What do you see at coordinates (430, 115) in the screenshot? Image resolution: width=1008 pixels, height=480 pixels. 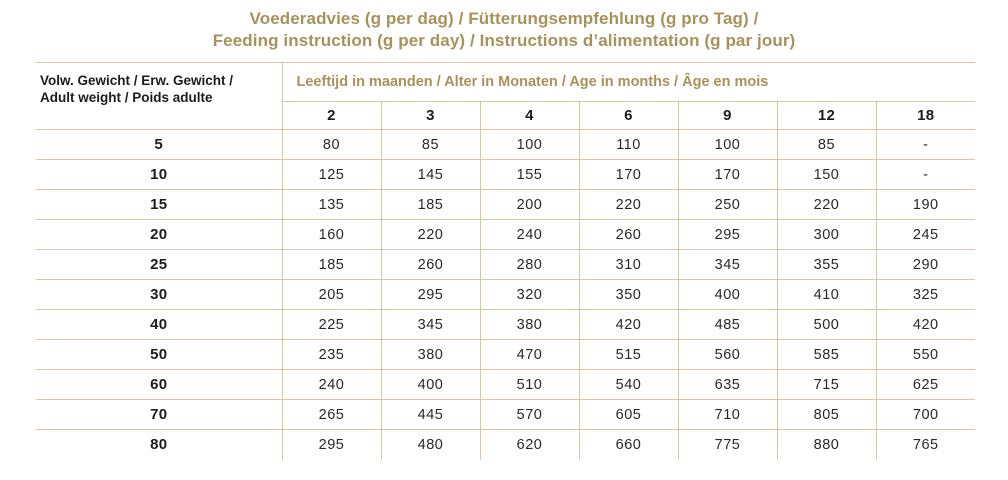 I see `age-column-3: 3` at bounding box center [430, 115].